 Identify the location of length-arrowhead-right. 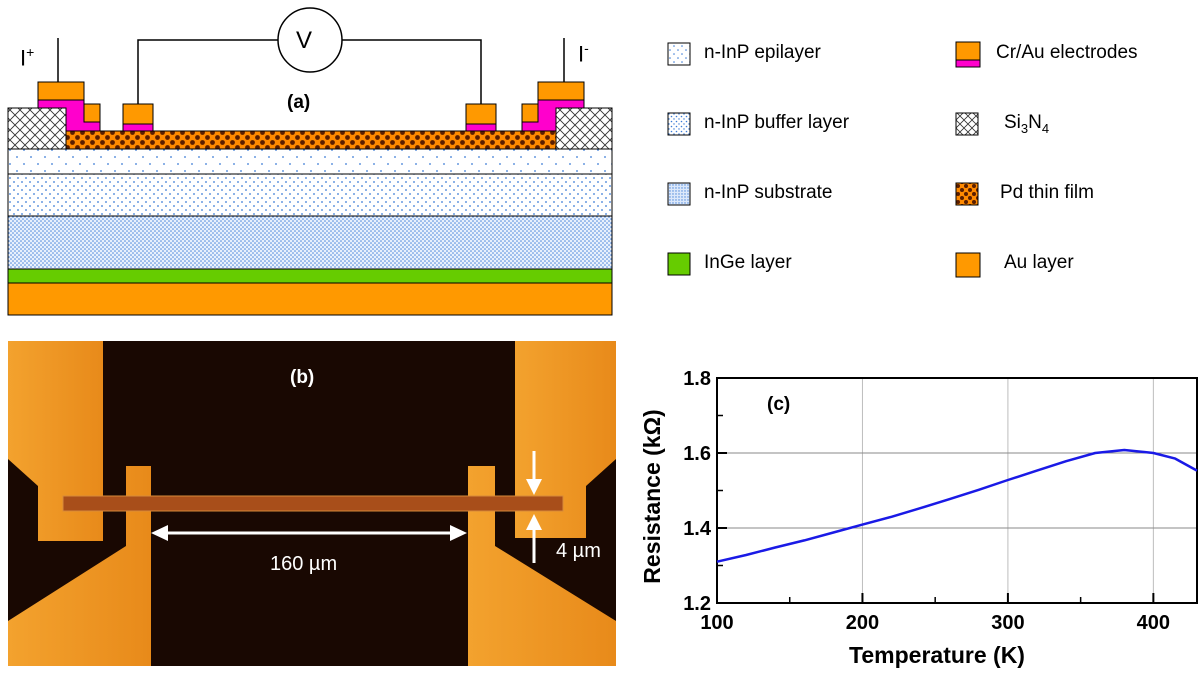
(458, 533).